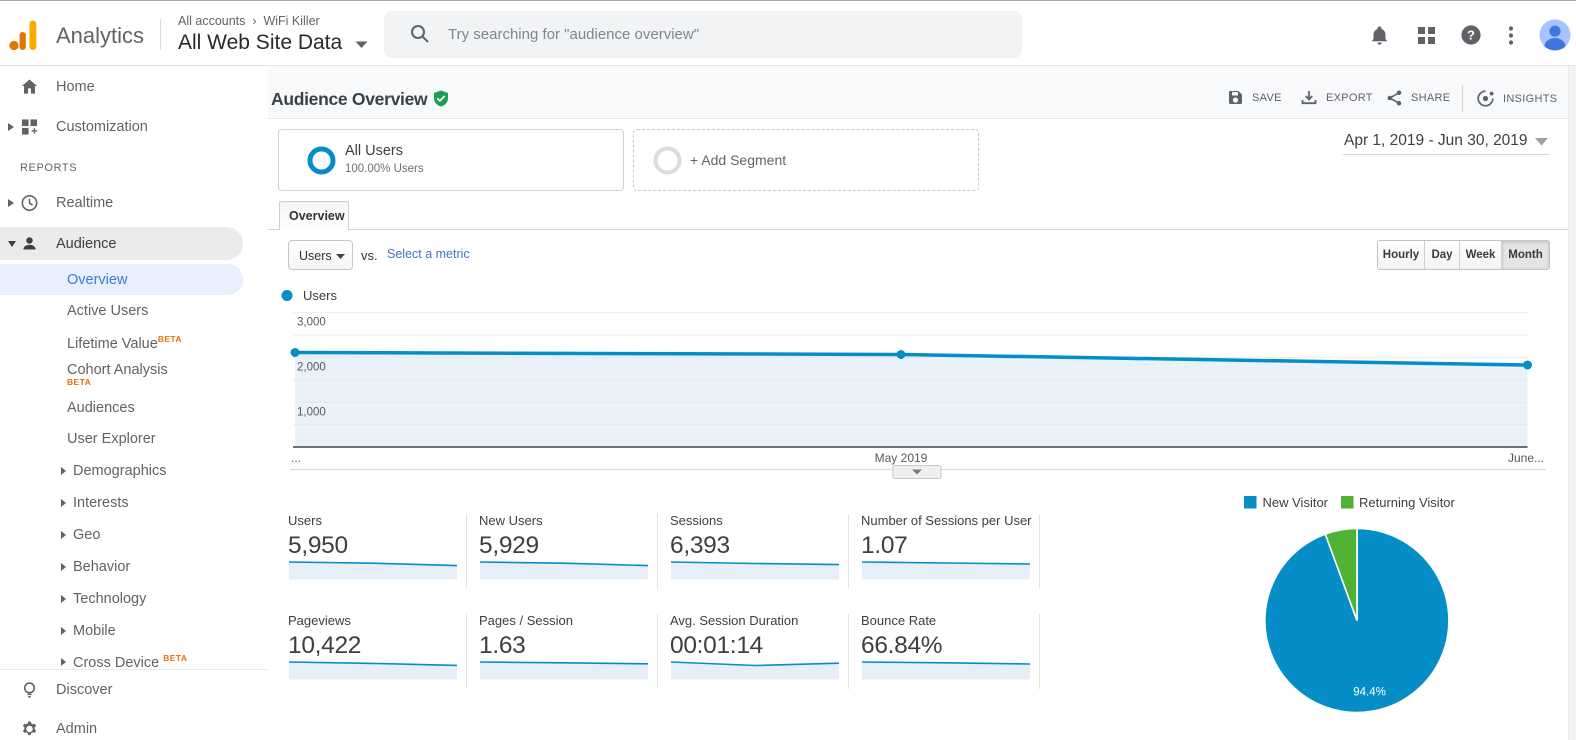 The width and height of the screenshot is (1576, 740). What do you see at coordinates (901, 458) in the screenshot?
I see `svg-text: May 2019` at bounding box center [901, 458].